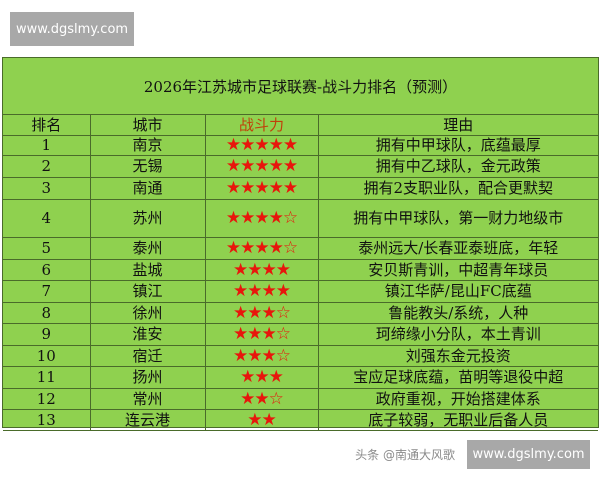  I want to click on reason-cell: 镇江华萨/昆山FC底蕴, so click(457, 291).